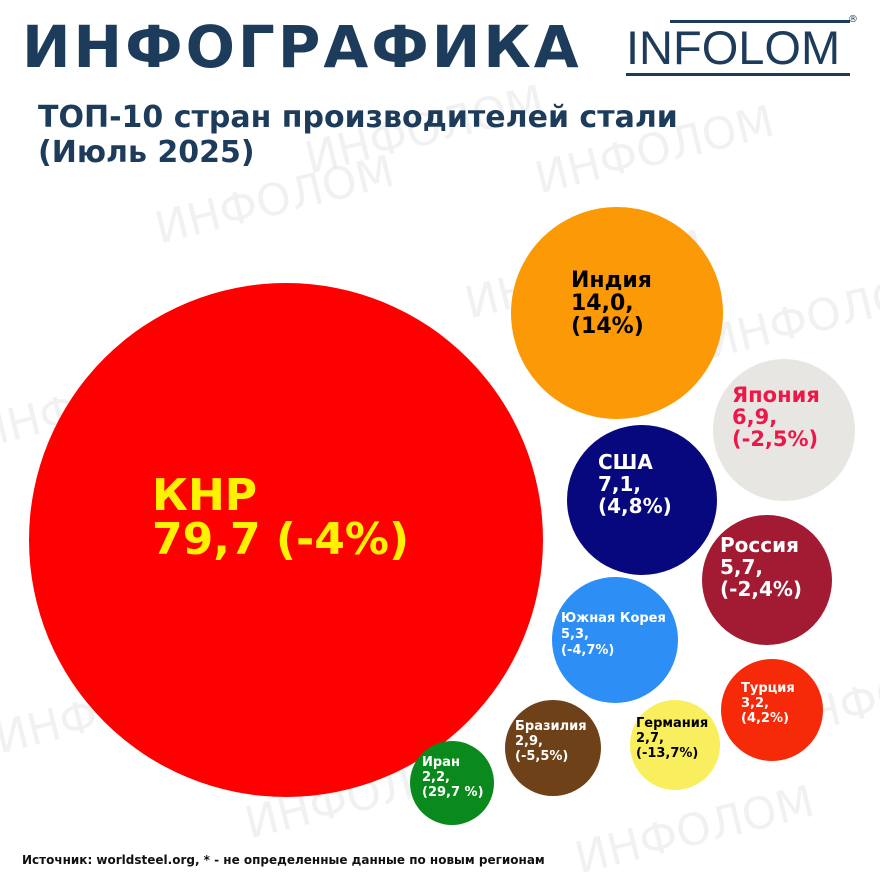  Describe the element at coordinates (775, 439) in the screenshot. I see `bubble-label-change: (-2,5%)` at that location.